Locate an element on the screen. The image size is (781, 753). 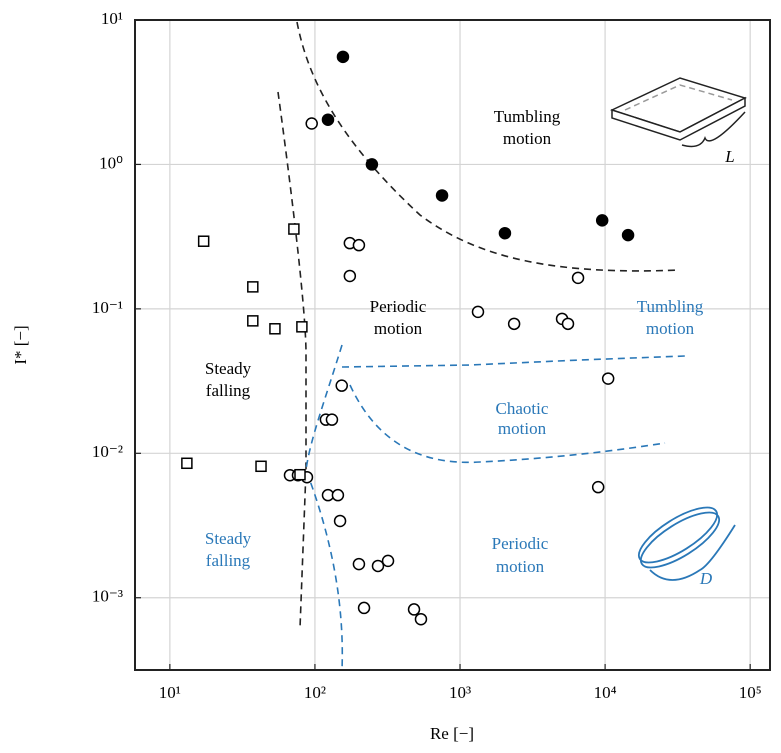
annotation: Chaotic is located at coordinates (522, 408).